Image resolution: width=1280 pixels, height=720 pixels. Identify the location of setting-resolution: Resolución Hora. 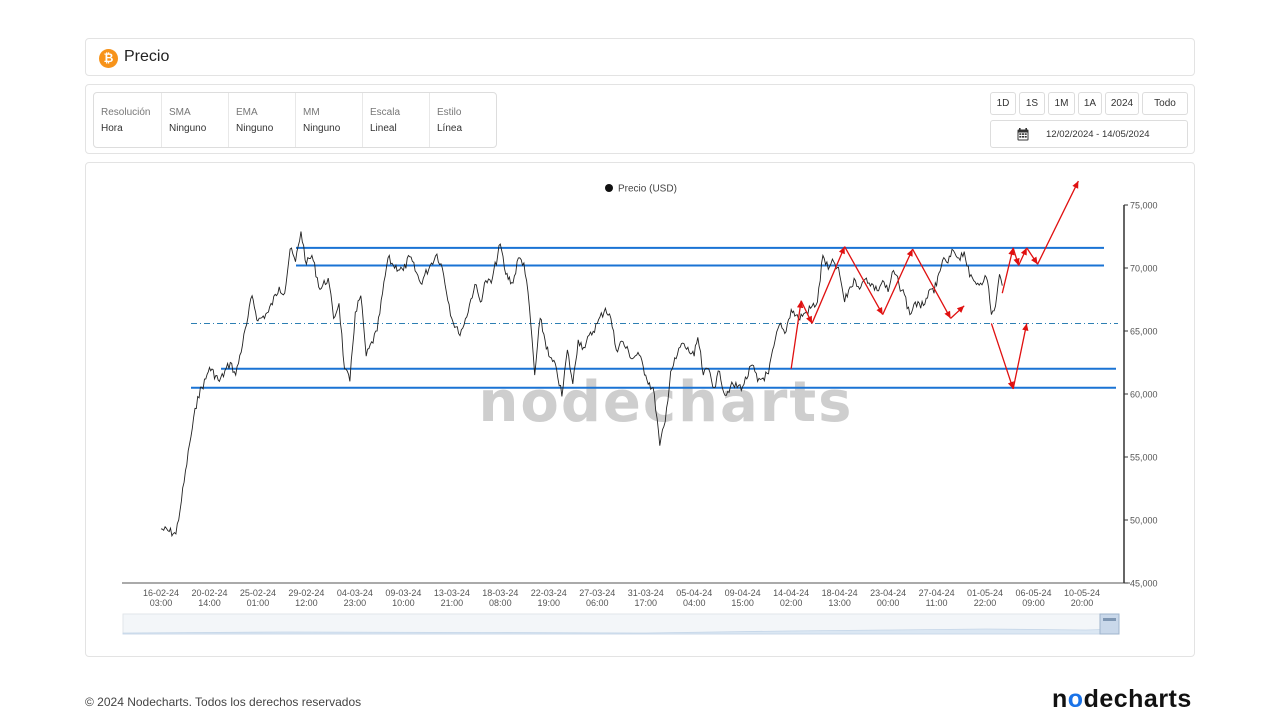
(127, 120).